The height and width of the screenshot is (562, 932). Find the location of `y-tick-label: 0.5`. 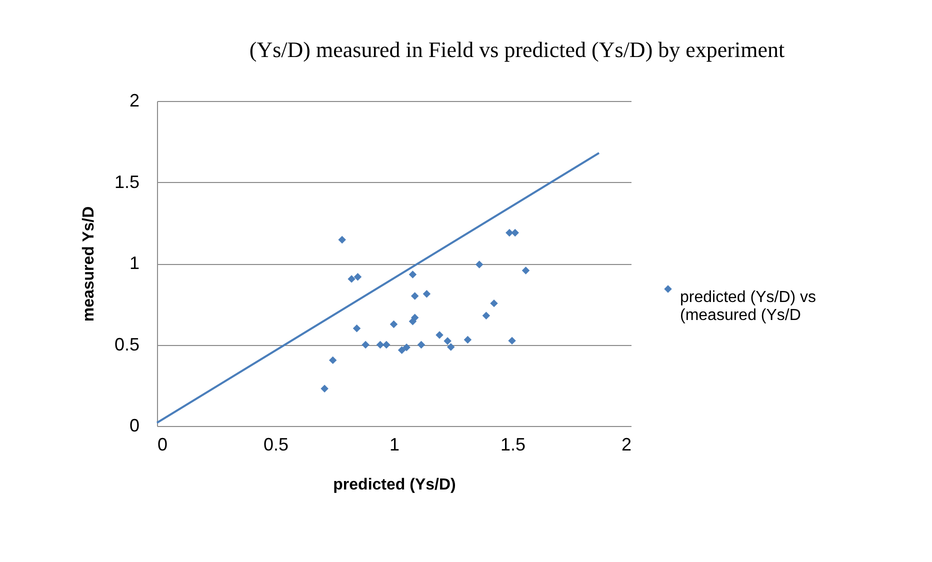

y-tick-label: 0.5 is located at coordinates (127, 344).